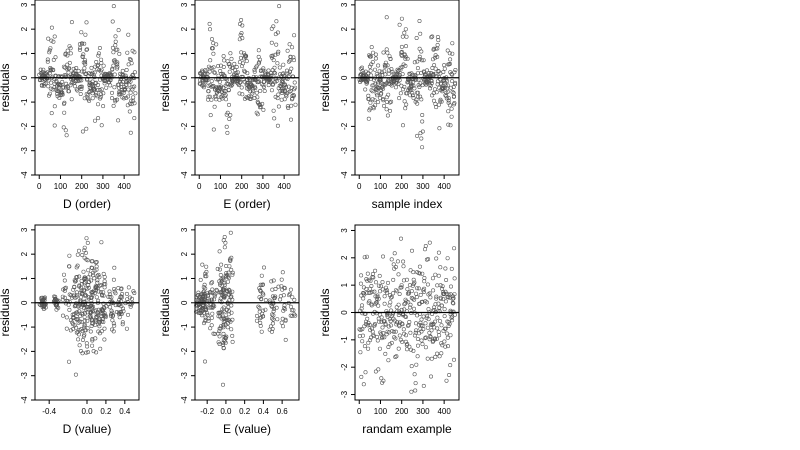 This screenshot has width=800, height=450. Describe the element at coordinates (184, 175) in the screenshot. I see `y-tick-label: -4` at that location.